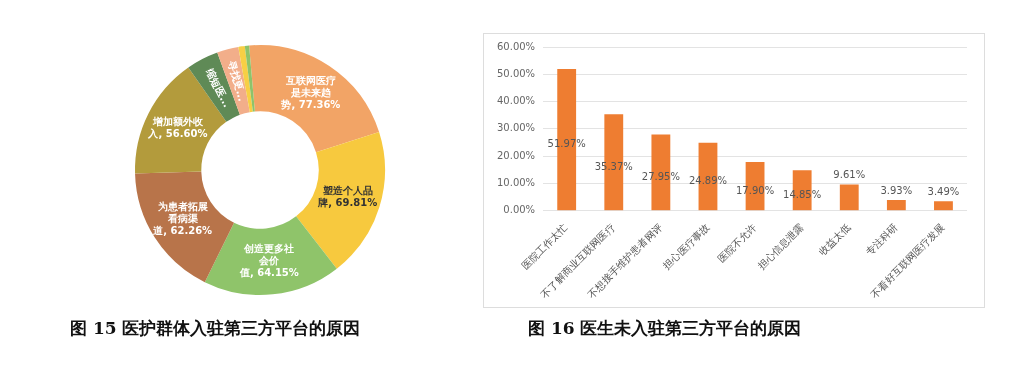 The height and width of the screenshot is (369, 1013). I want to click on slice-label: 互联网医疗是未来趋势, 77.36%, so click(310, 93).